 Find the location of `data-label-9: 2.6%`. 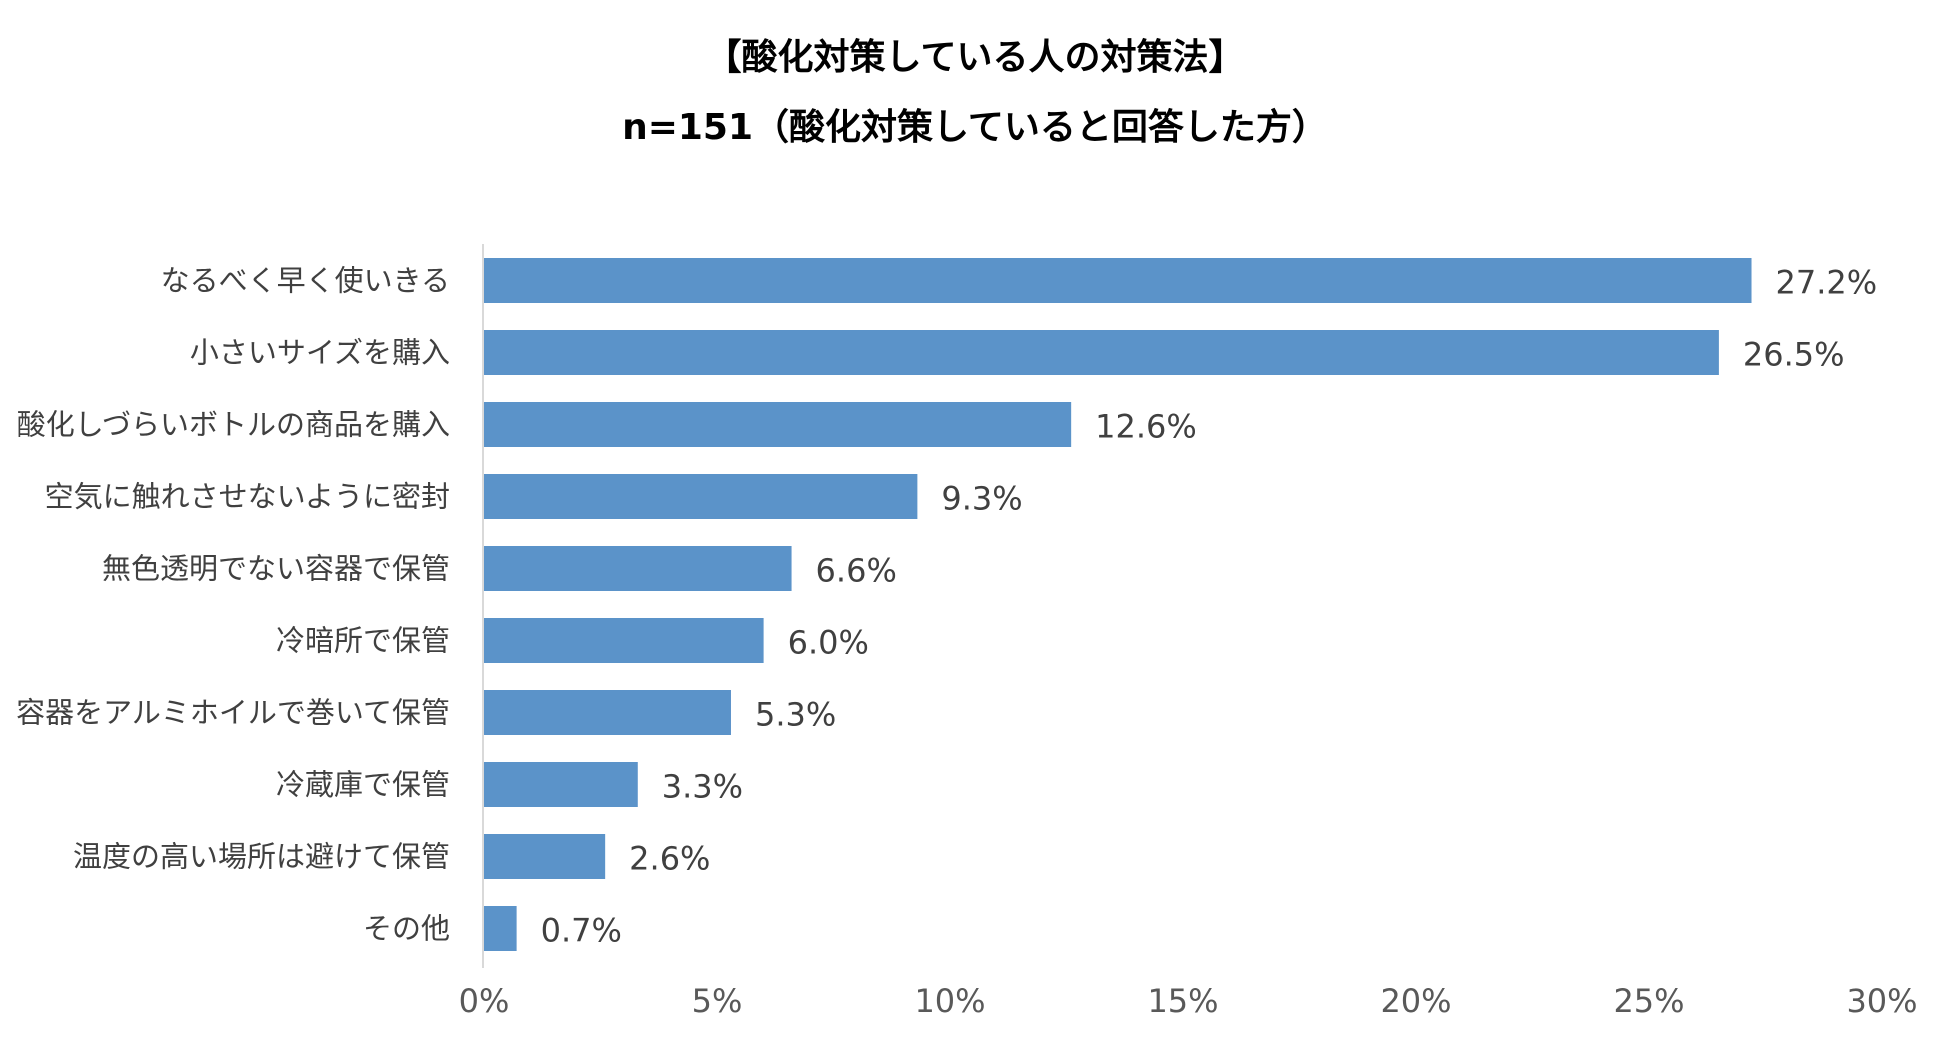

data-label-9: 2.6% is located at coordinates (669, 859).